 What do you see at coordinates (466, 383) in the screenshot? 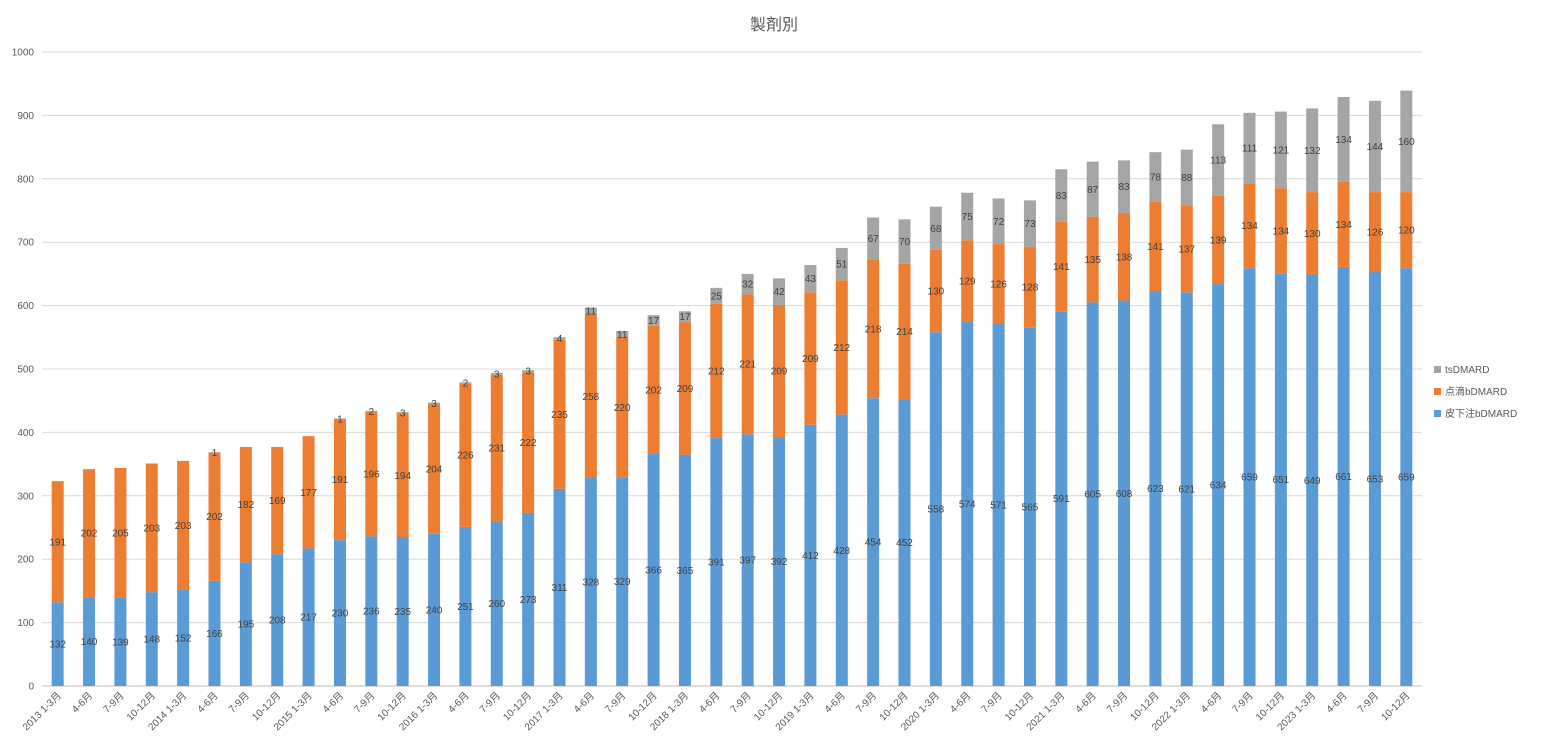
I see `data-label: 2` at bounding box center [466, 383].